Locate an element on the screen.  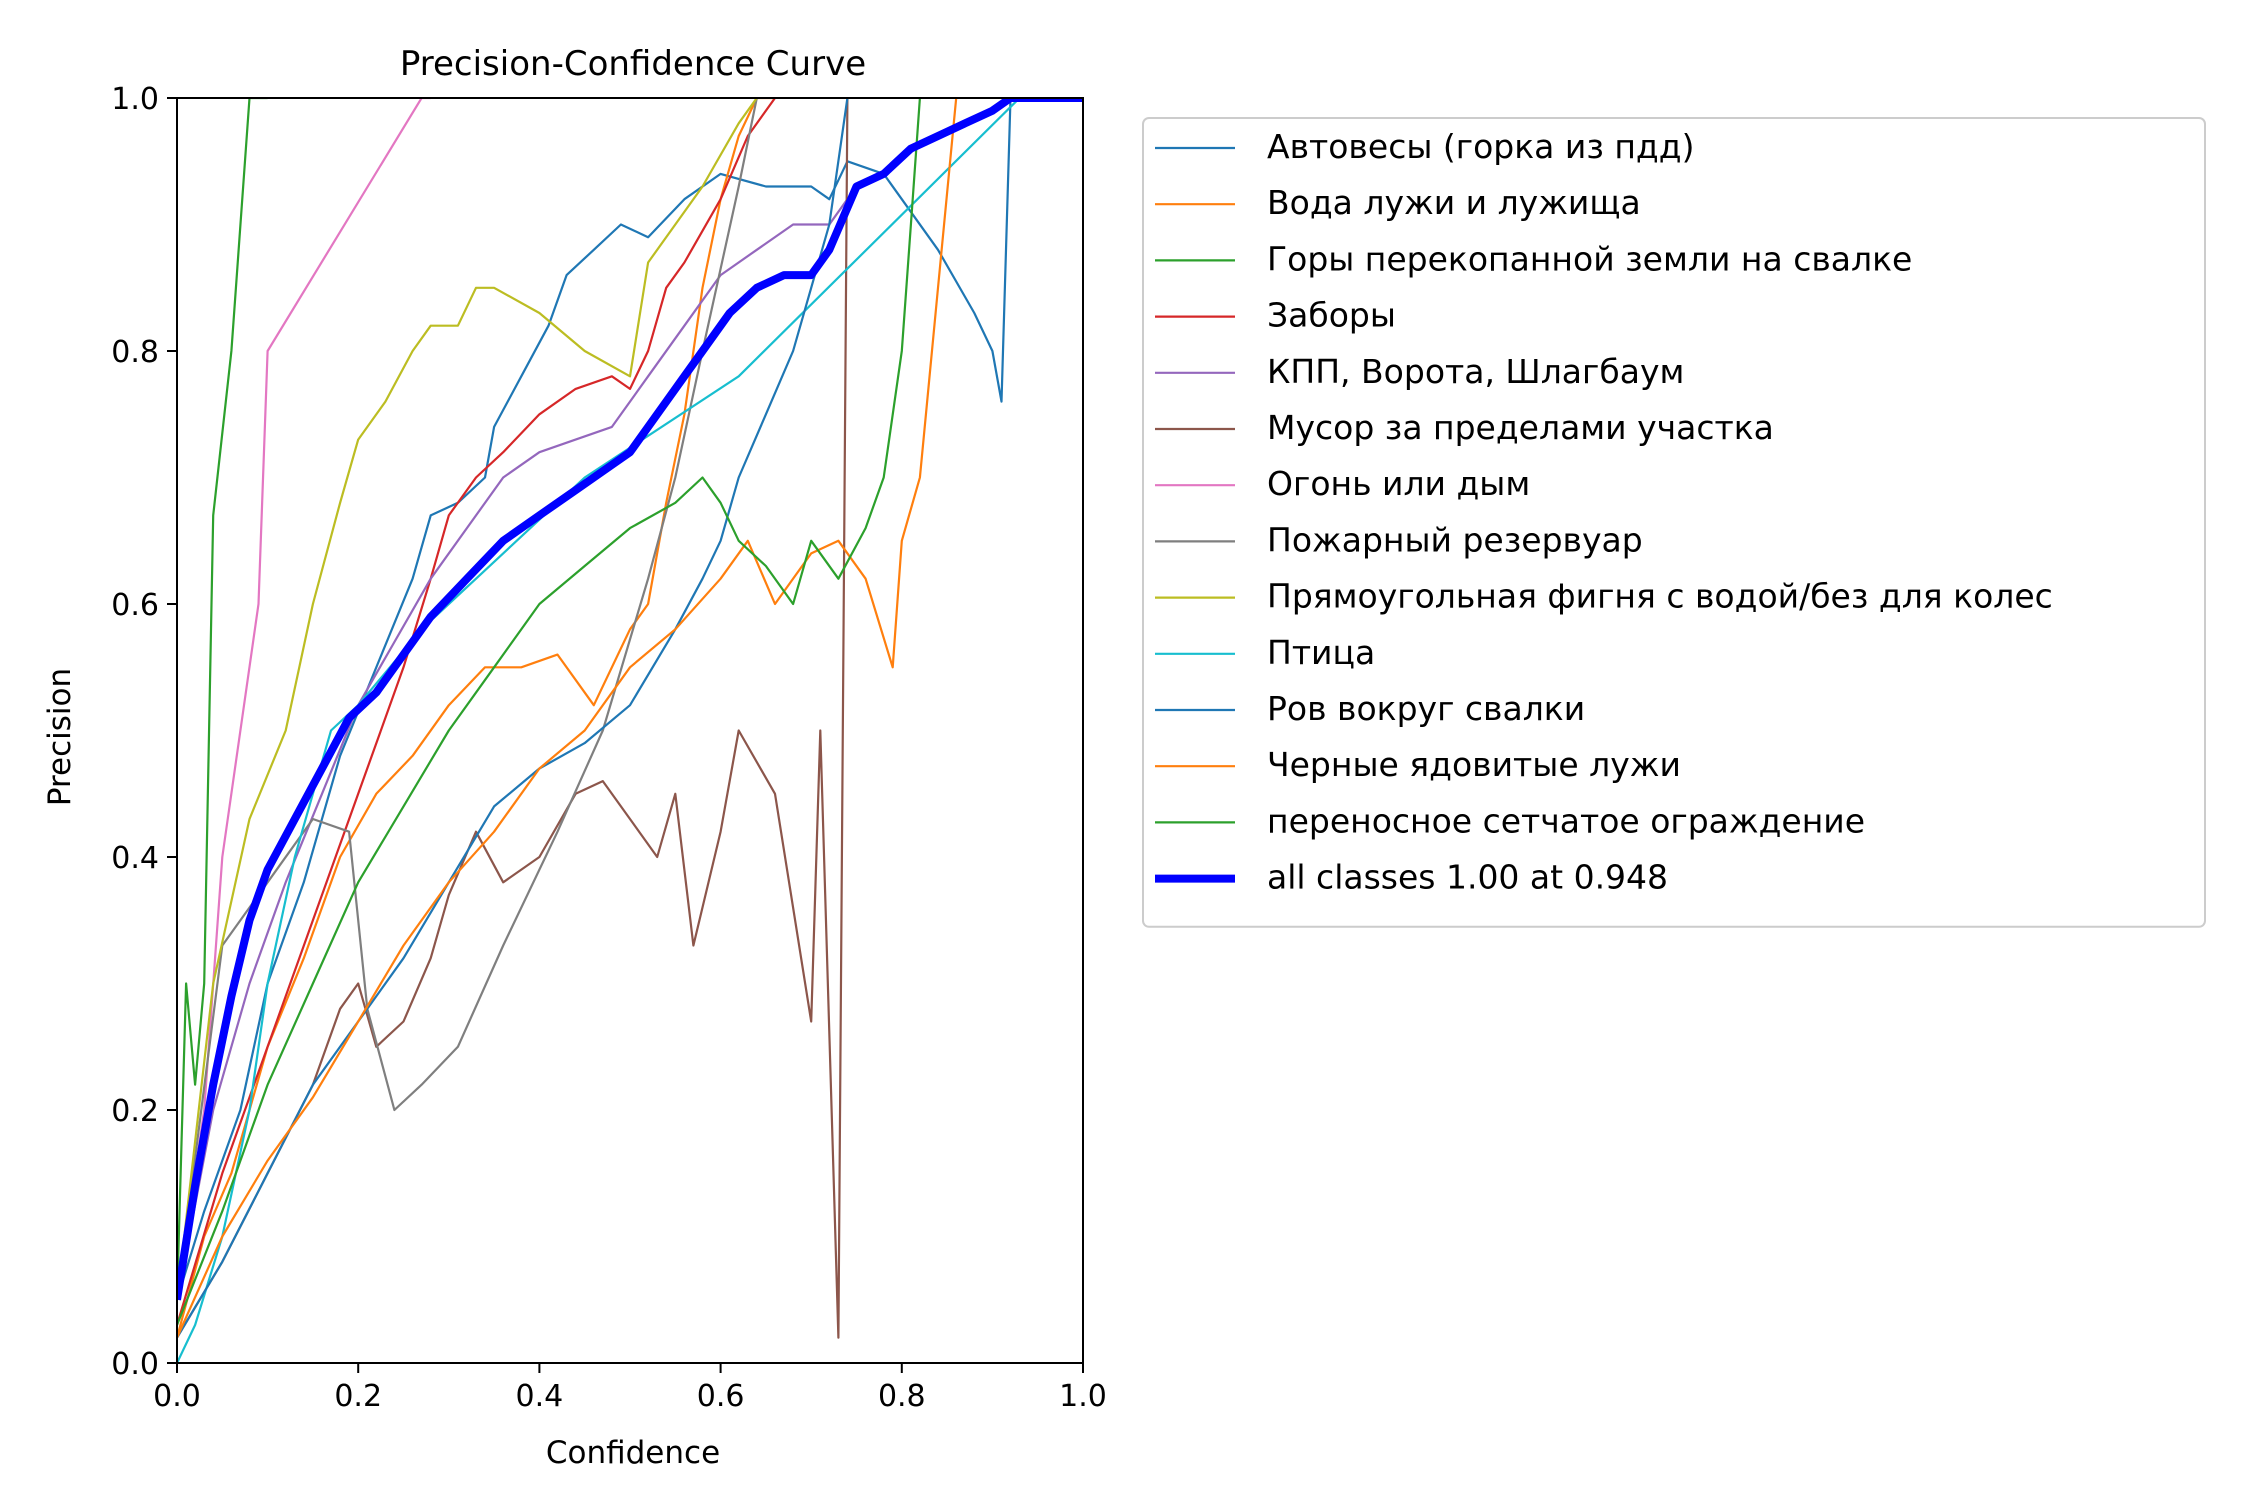
chart-title: Precision-Confidence Curve is located at coordinates (633, 64).